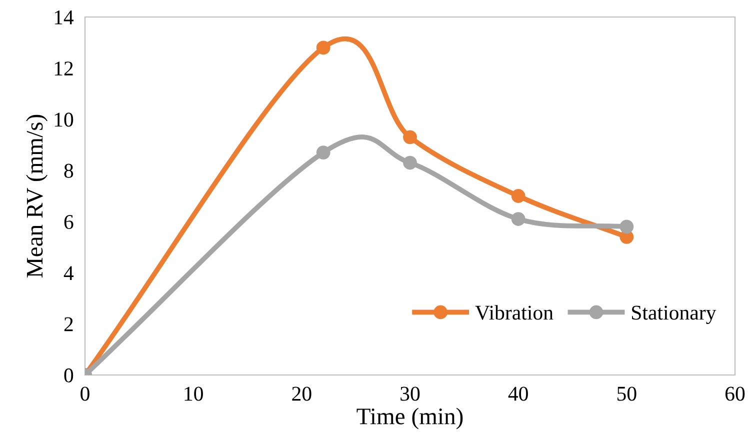 Image resolution: width=748 pixels, height=448 pixels. What do you see at coordinates (37, 196) in the screenshot?
I see `y-axis-title: Mean RV (mm/s)` at bounding box center [37, 196].